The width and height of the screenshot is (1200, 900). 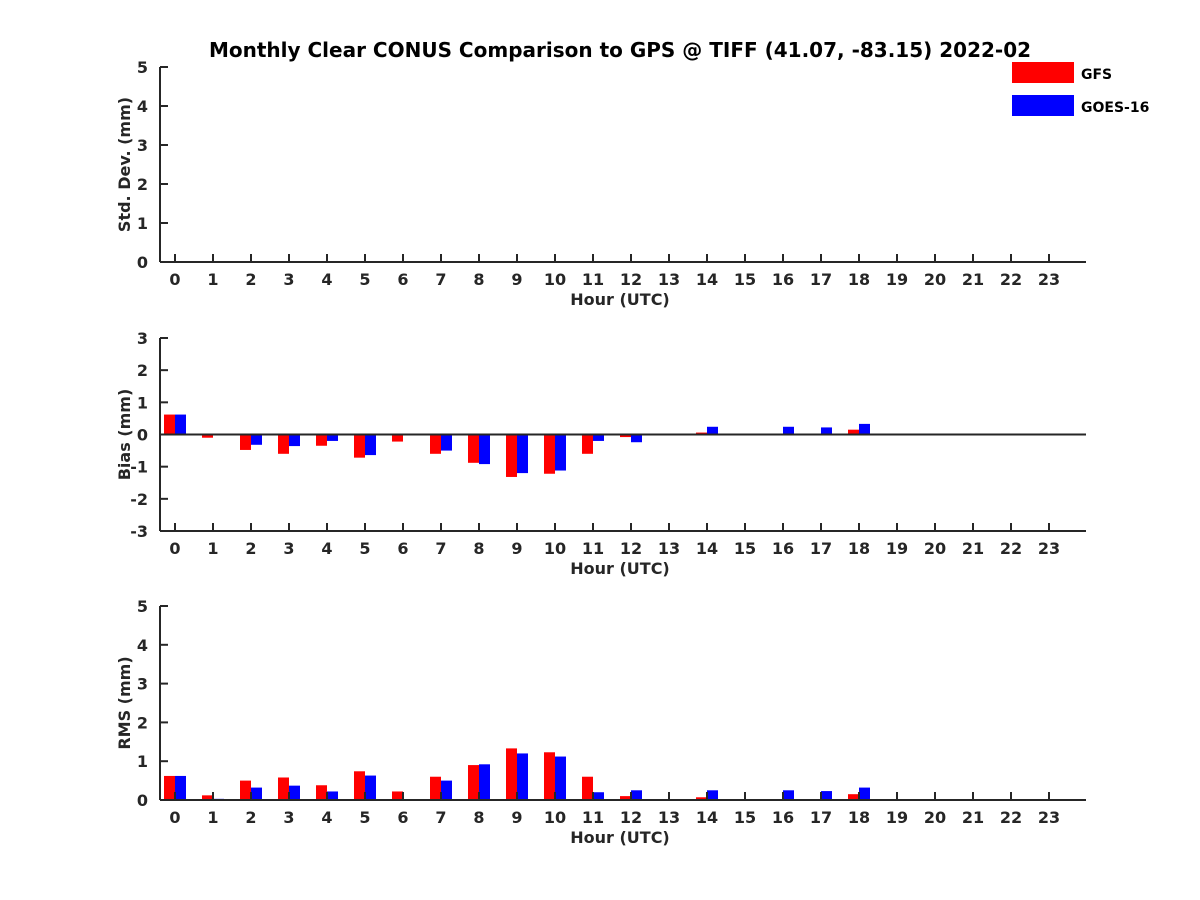 I want to click on x-tick-label: 21, so click(x=973, y=548).